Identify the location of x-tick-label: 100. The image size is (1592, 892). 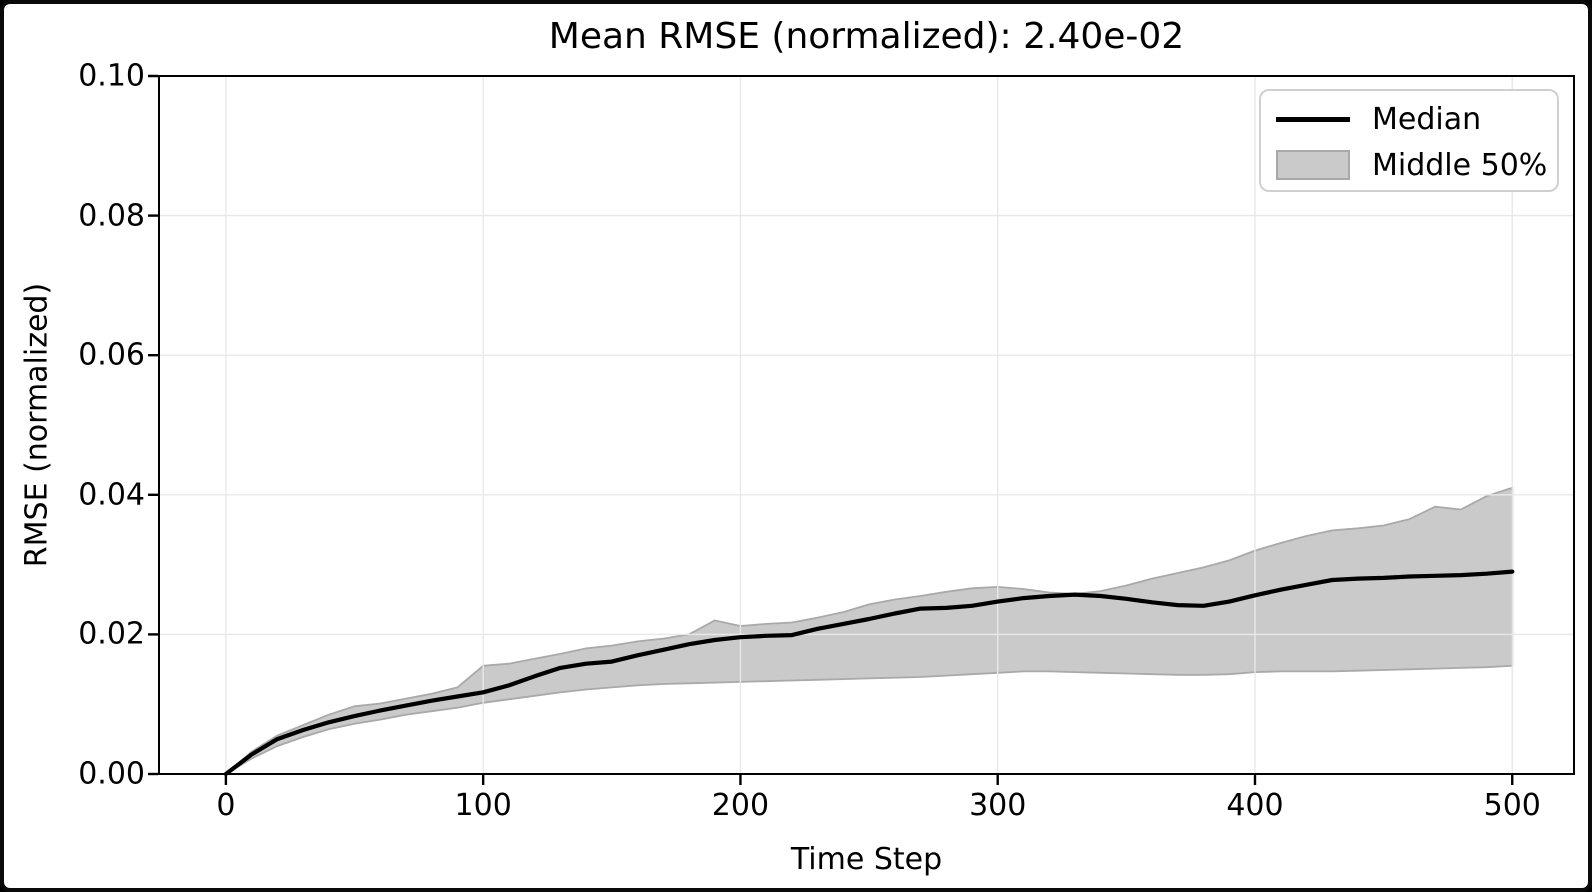
(483, 805).